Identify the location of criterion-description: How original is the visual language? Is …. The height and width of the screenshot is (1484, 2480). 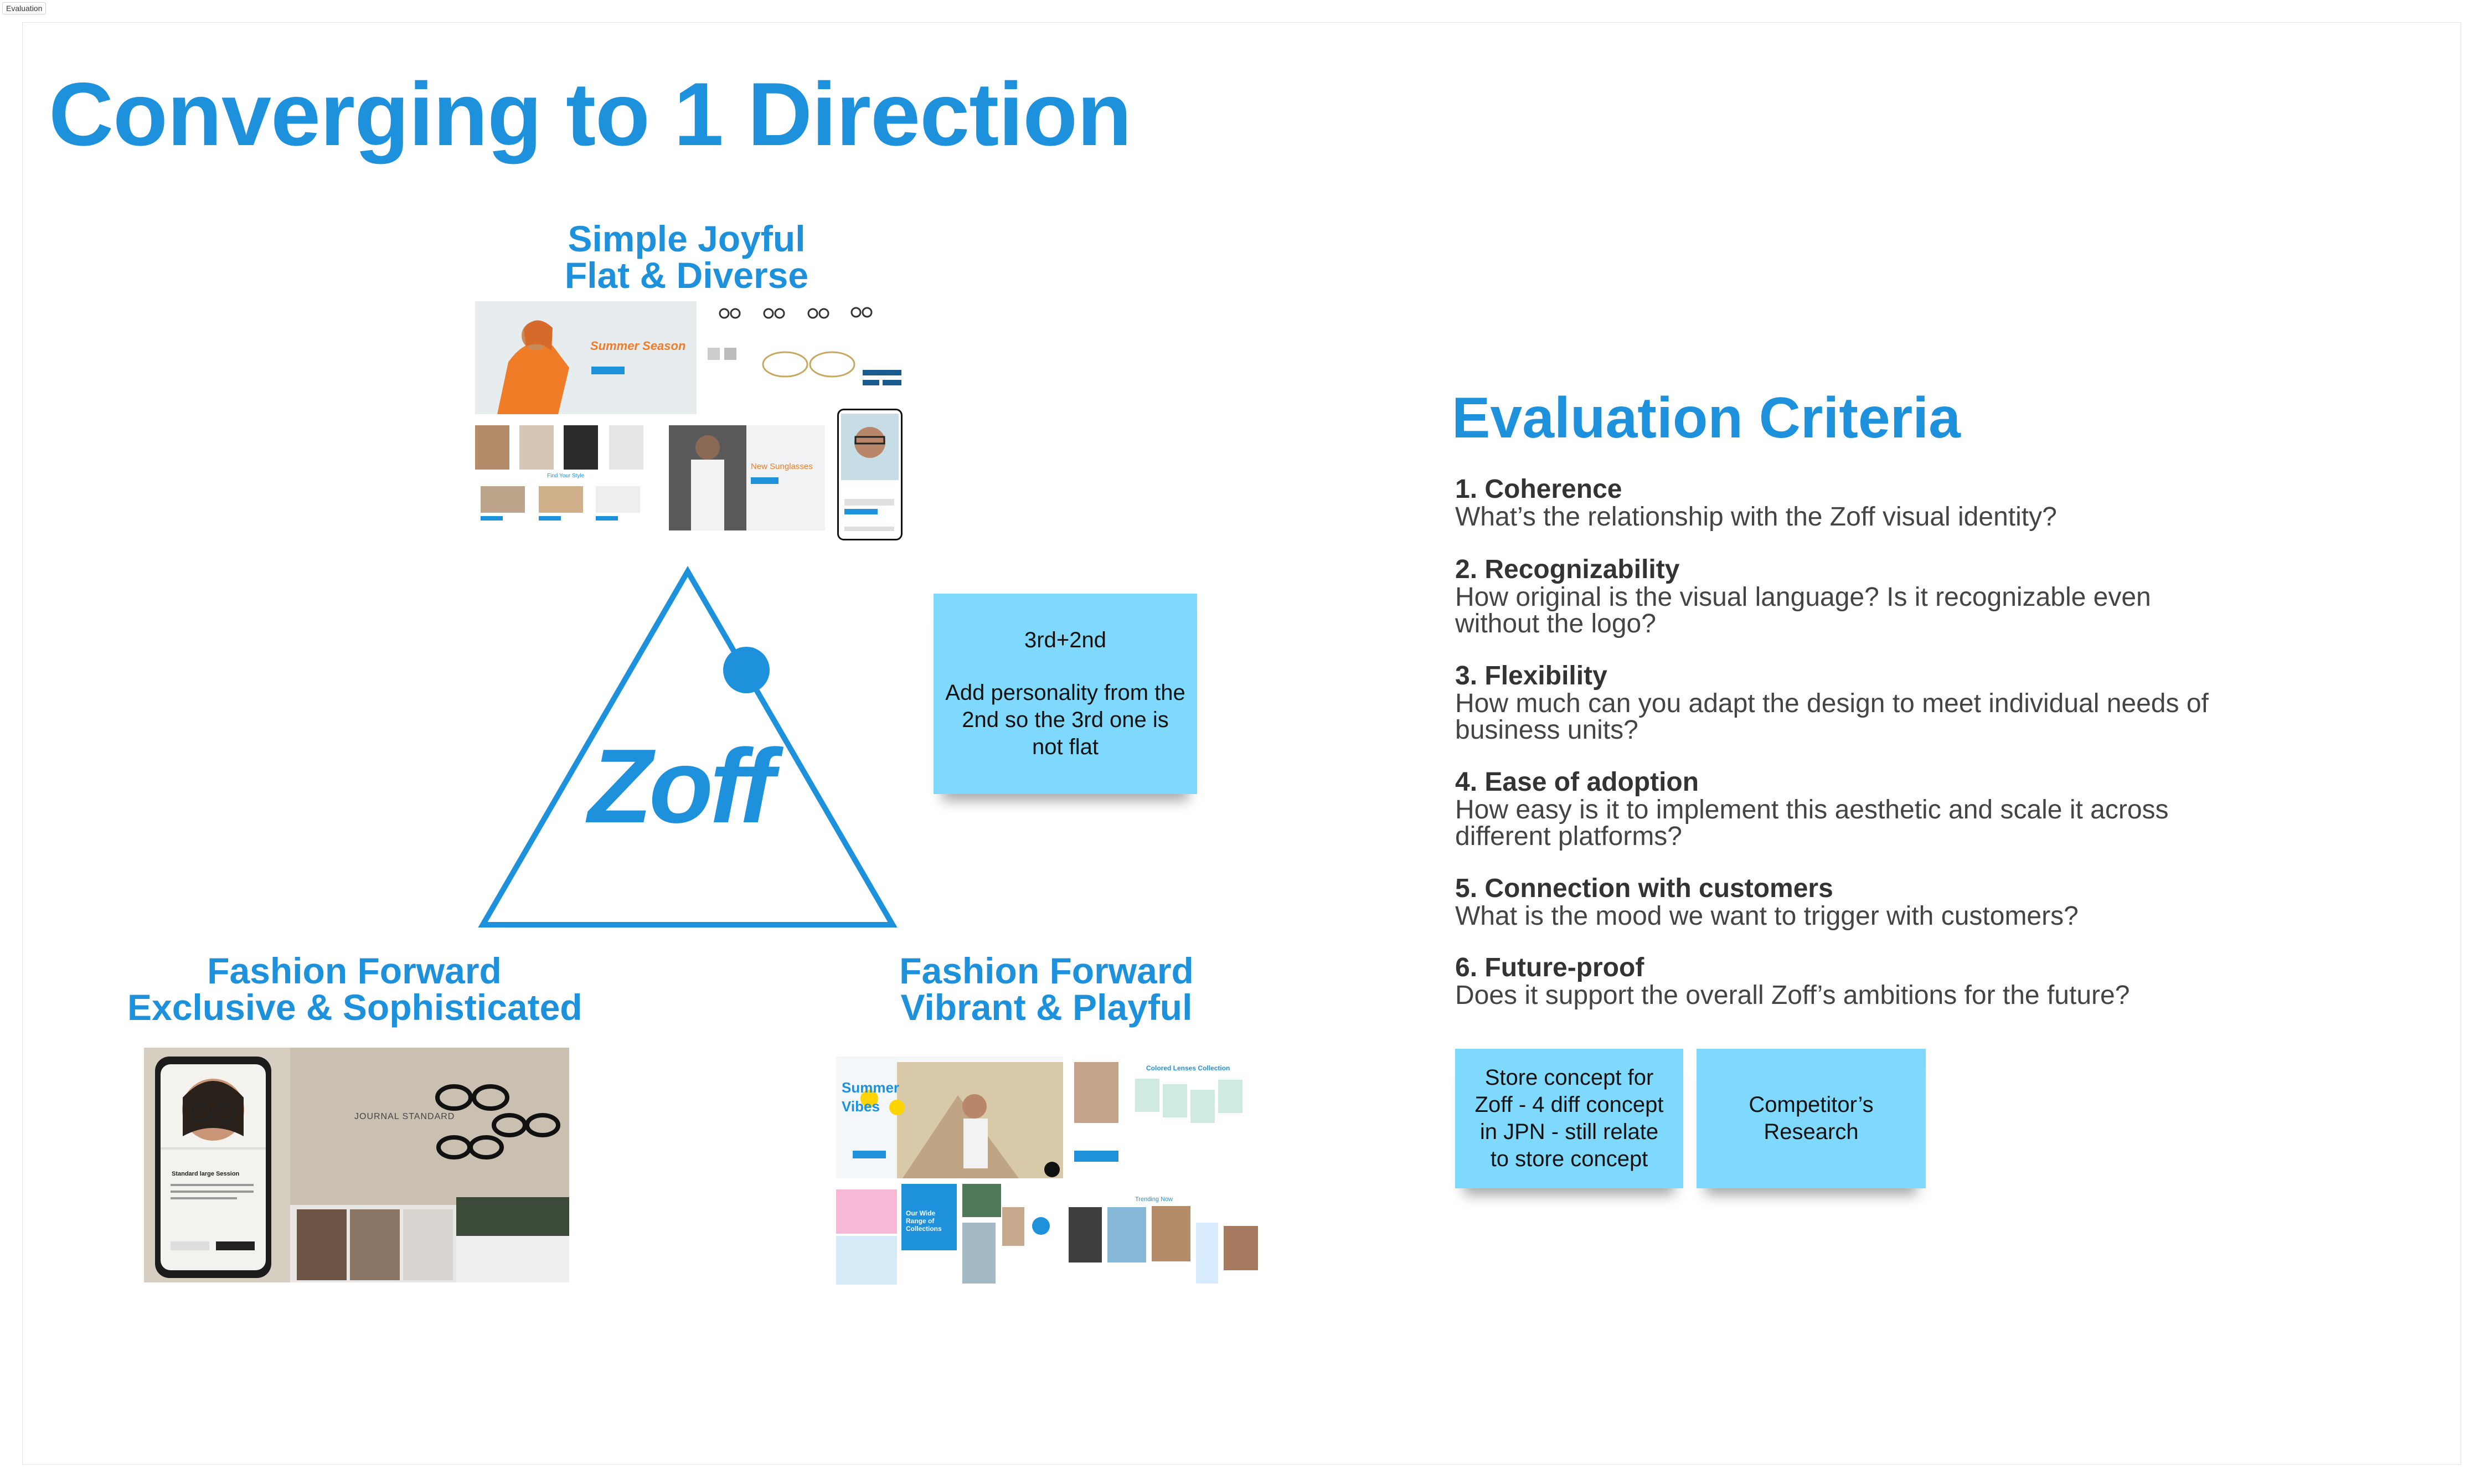
(1803, 610).